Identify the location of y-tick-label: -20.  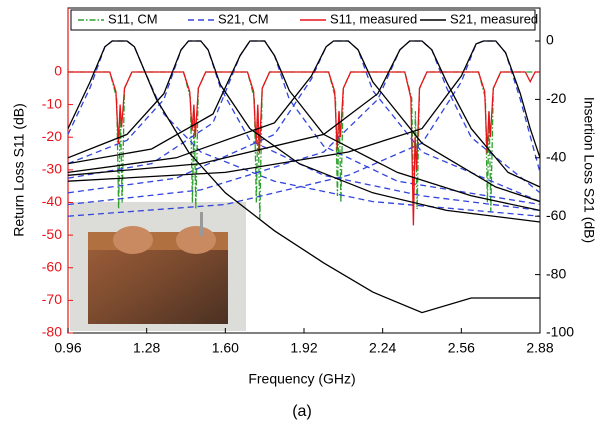
(52, 136).